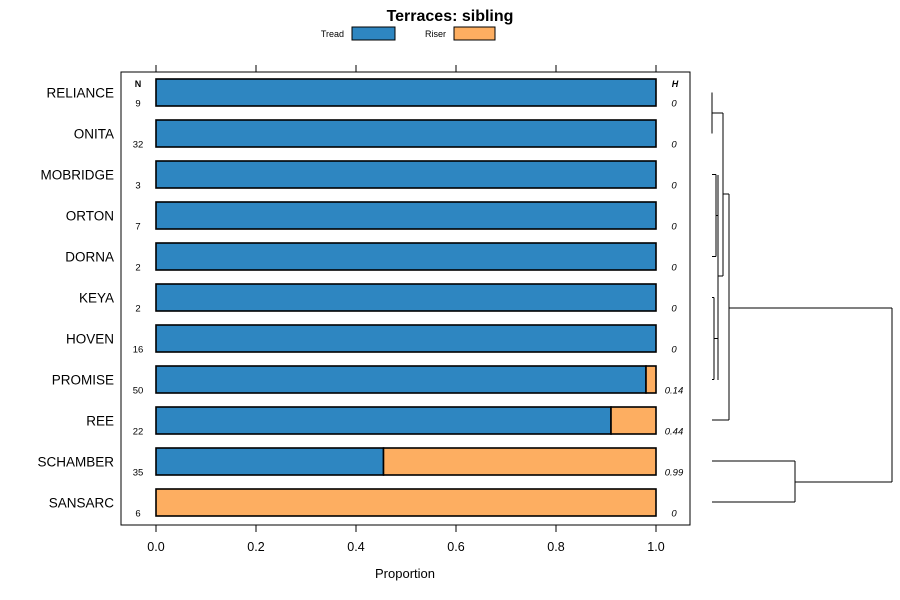 This screenshot has height=600, width=900. Describe the element at coordinates (674, 391) in the screenshot. I see `h-value: 0.14` at that location.